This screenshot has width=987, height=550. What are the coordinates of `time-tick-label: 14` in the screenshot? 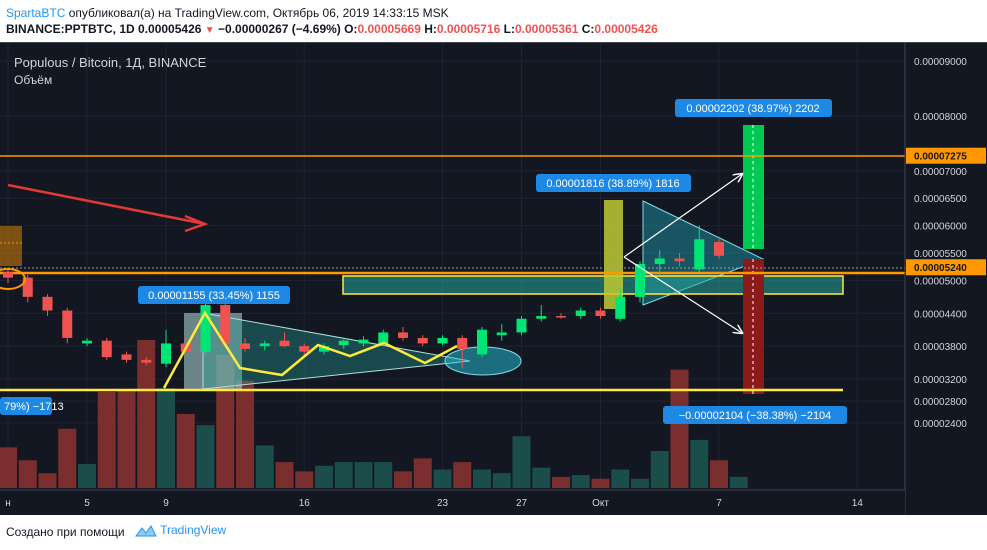 It's located at (858, 503).